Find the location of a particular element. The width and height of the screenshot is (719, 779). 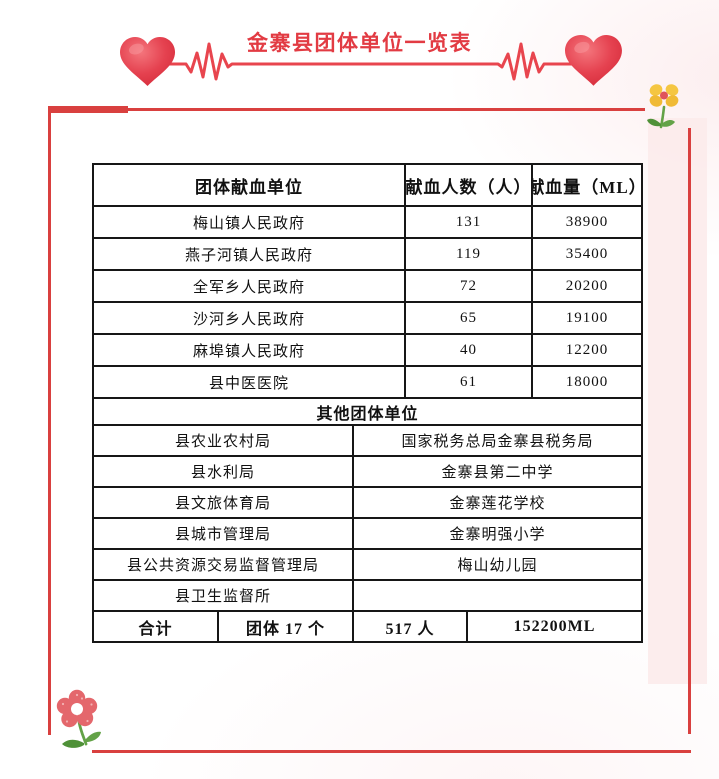

other-unit-left: 县卫生监督所 is located at coordinates (222, 597).